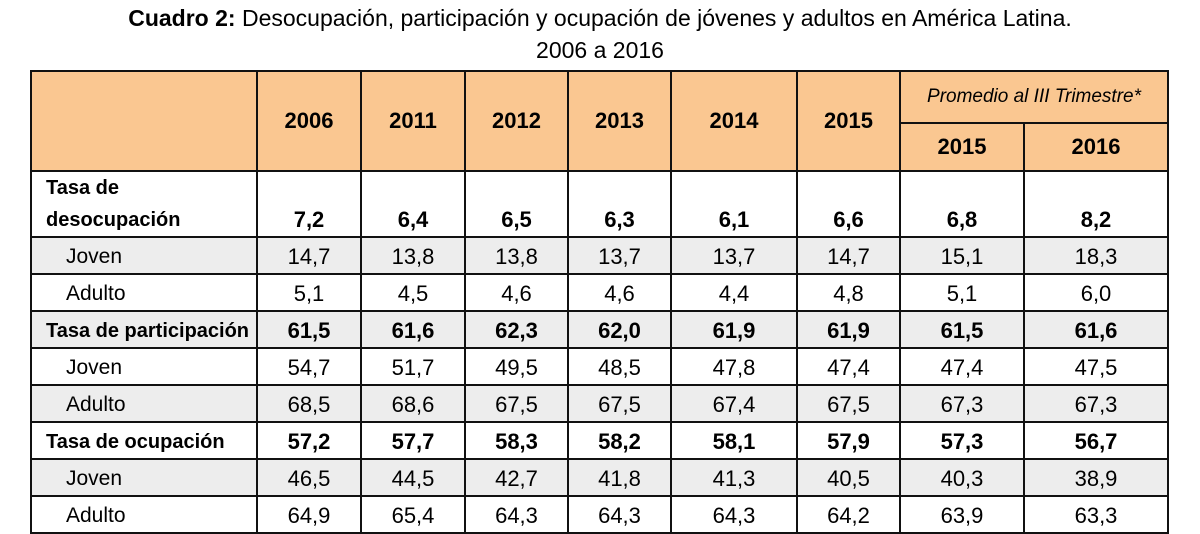  What do you see at coordinates (144, 440) in the screenshot?
I see `row-label: Tasa de ocupación` at bounding box center [144, 440].